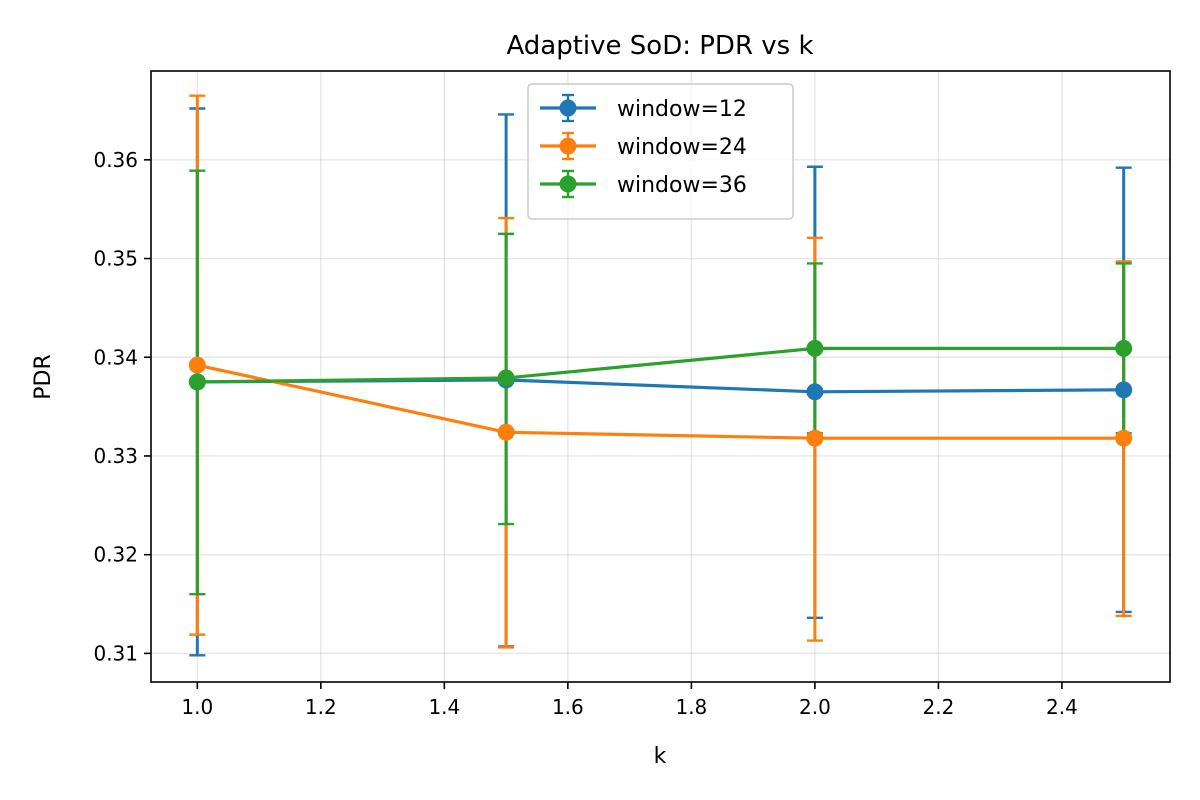  Describe the element at coordinates (115, 259) in the screenshot. I see `y-tick-label: 0.35` at that location.